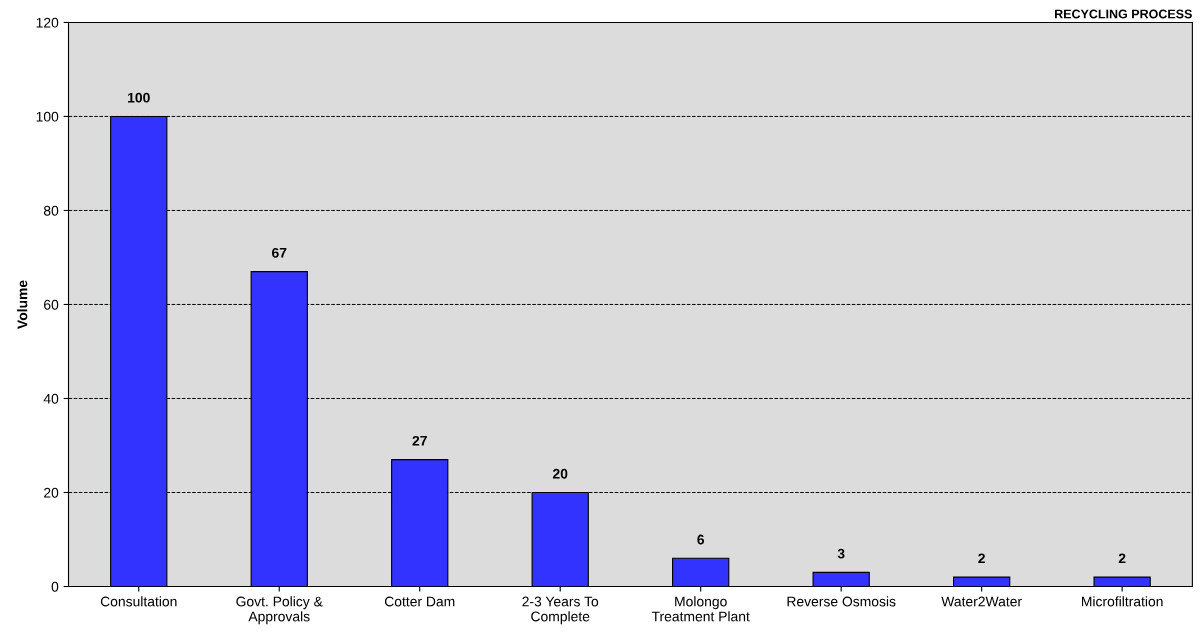  Describe the element at coordinates (419, 440) in the screenshot. I see `data-label: 27` at that location.